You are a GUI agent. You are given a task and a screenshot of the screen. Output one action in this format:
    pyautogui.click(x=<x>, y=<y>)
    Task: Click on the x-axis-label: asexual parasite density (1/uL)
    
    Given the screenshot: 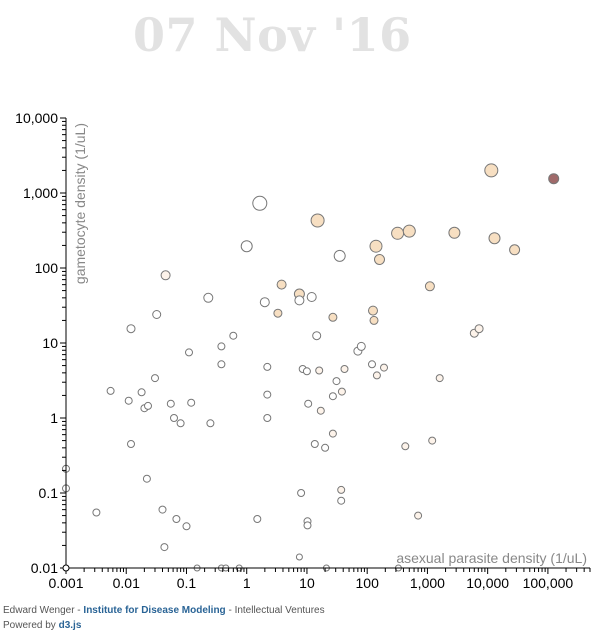 What is the action you would take?
    pyautogui.click(x=491, y=558)
    